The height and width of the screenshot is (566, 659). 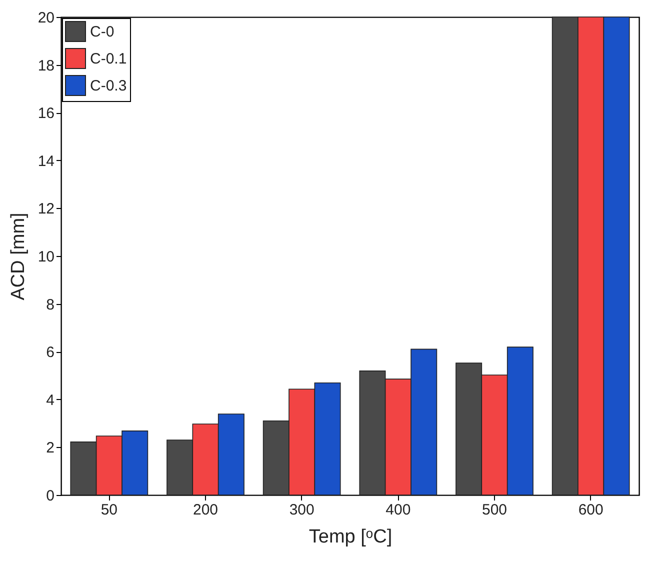 I want to click on x-tick-label: 500, so click(x=495, y=510).